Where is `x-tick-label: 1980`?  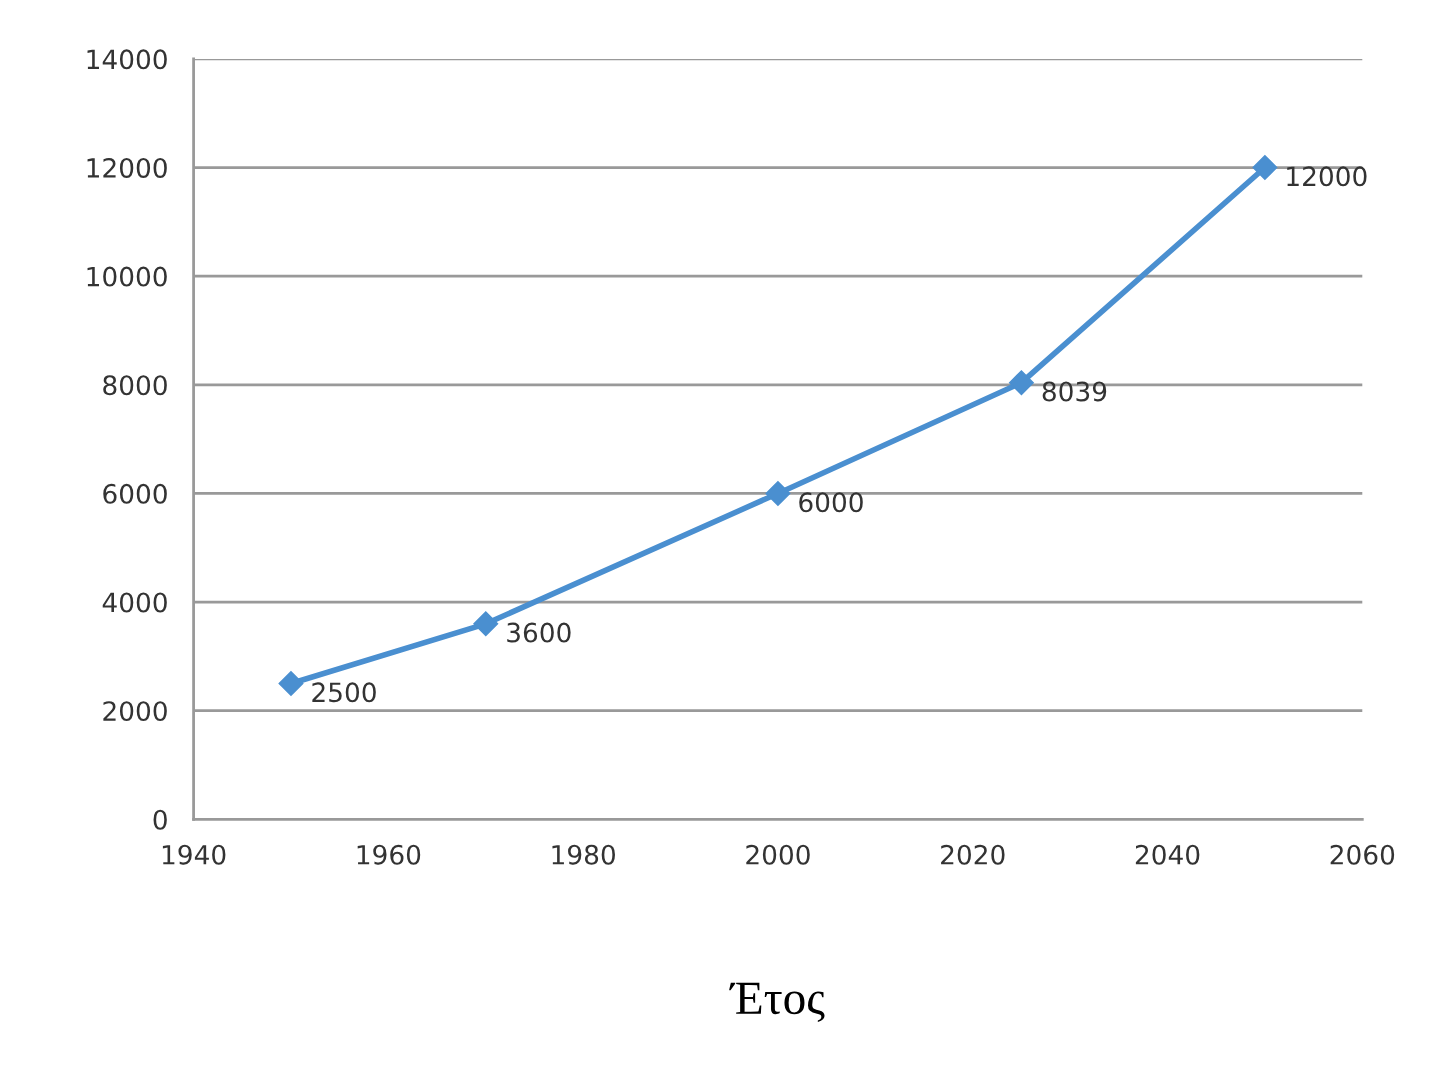 x-tick-label: 1980 is located at coordinates (583, 854).